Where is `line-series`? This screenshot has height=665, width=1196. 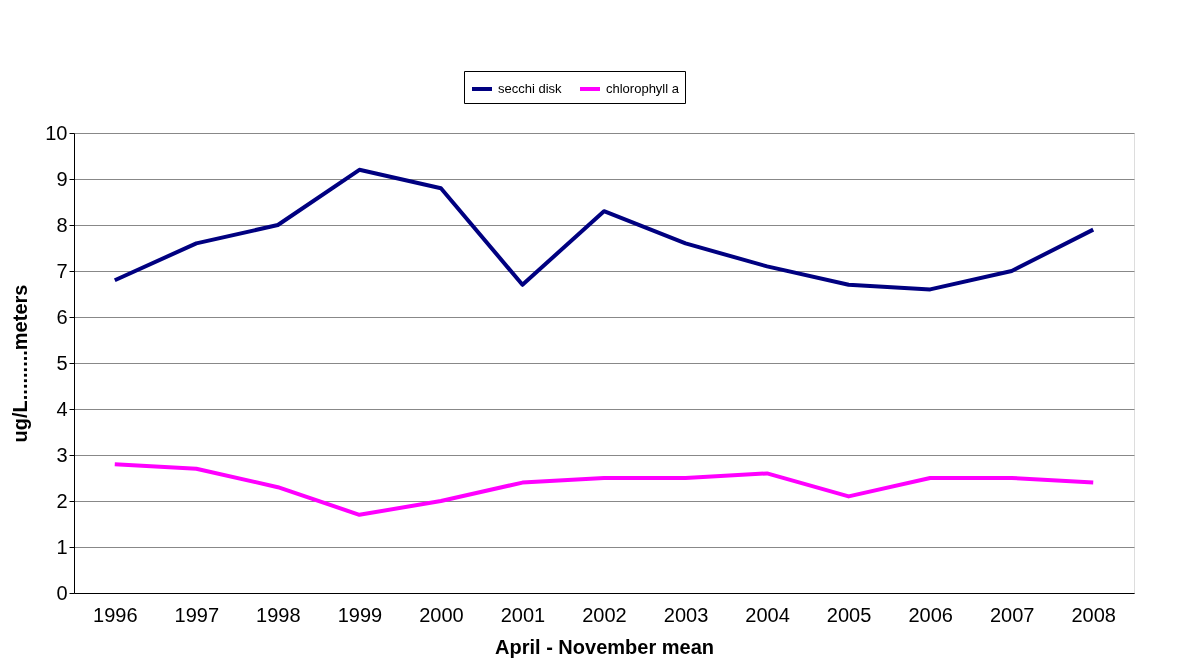 line-series is located at coordinates (604, 489).